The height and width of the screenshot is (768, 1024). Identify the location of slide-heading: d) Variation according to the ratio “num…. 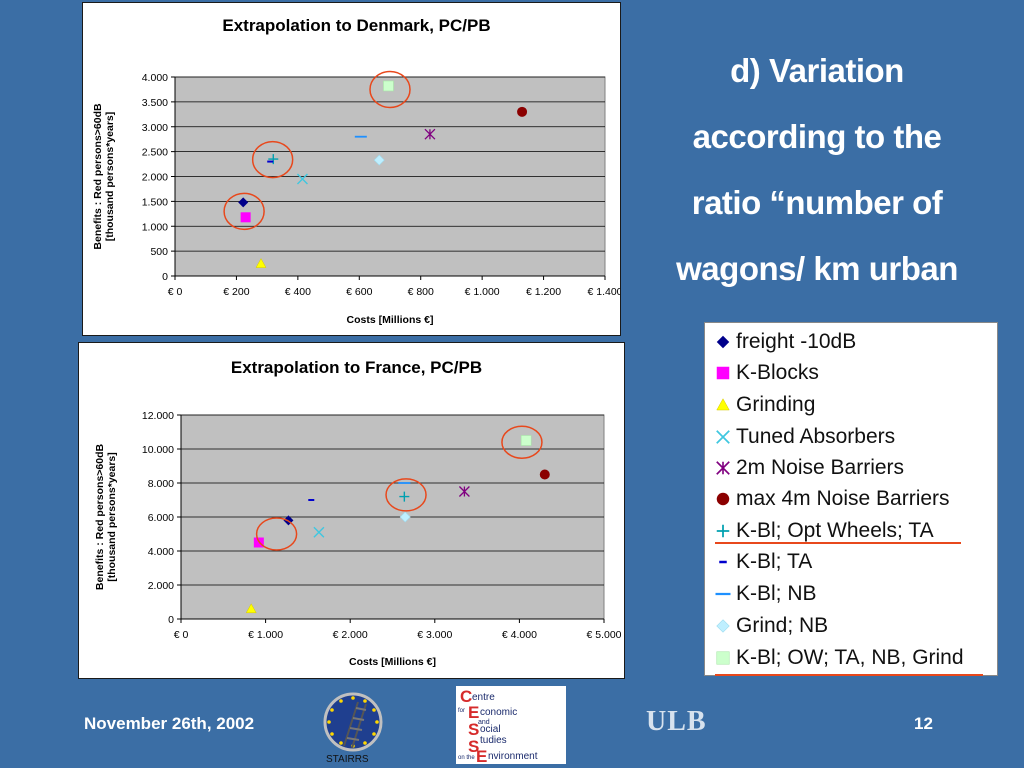
(817, 183).